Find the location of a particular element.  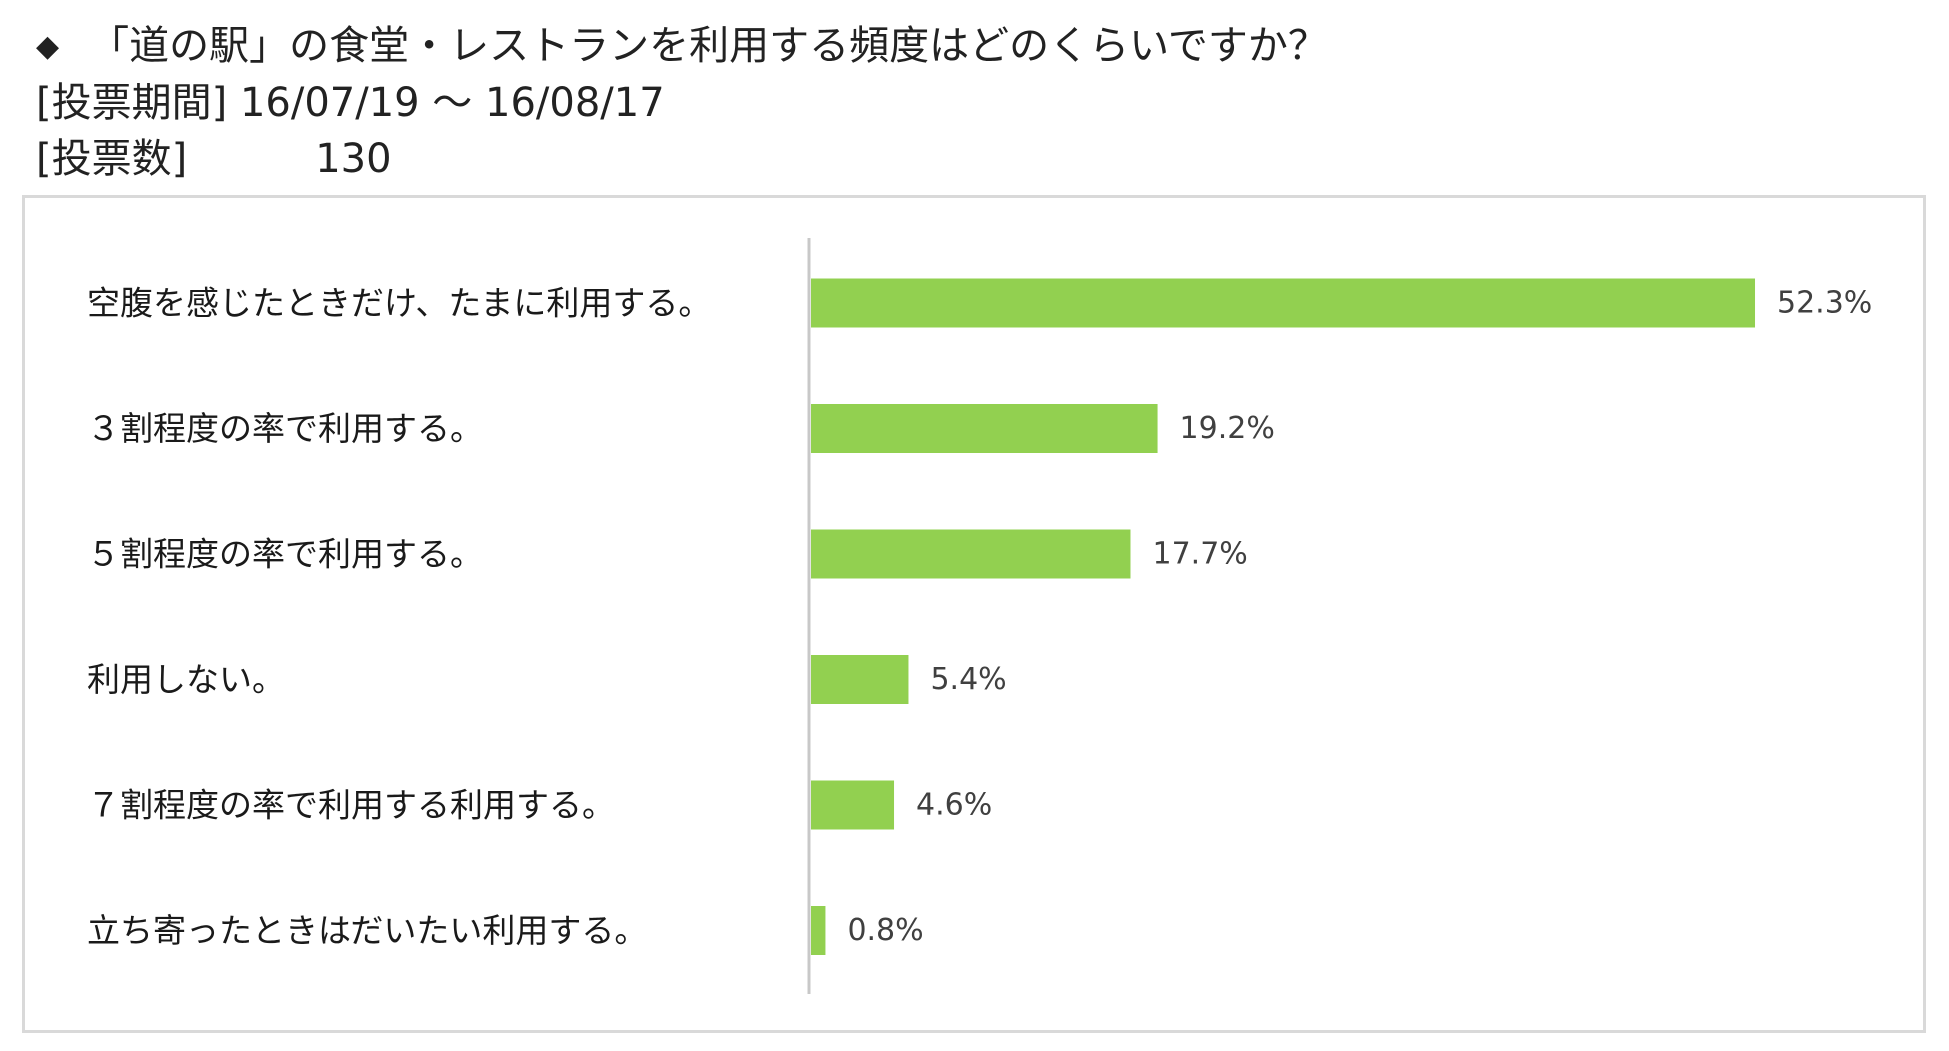

votes-label: [投票数] is located at coordinates (112, 159).